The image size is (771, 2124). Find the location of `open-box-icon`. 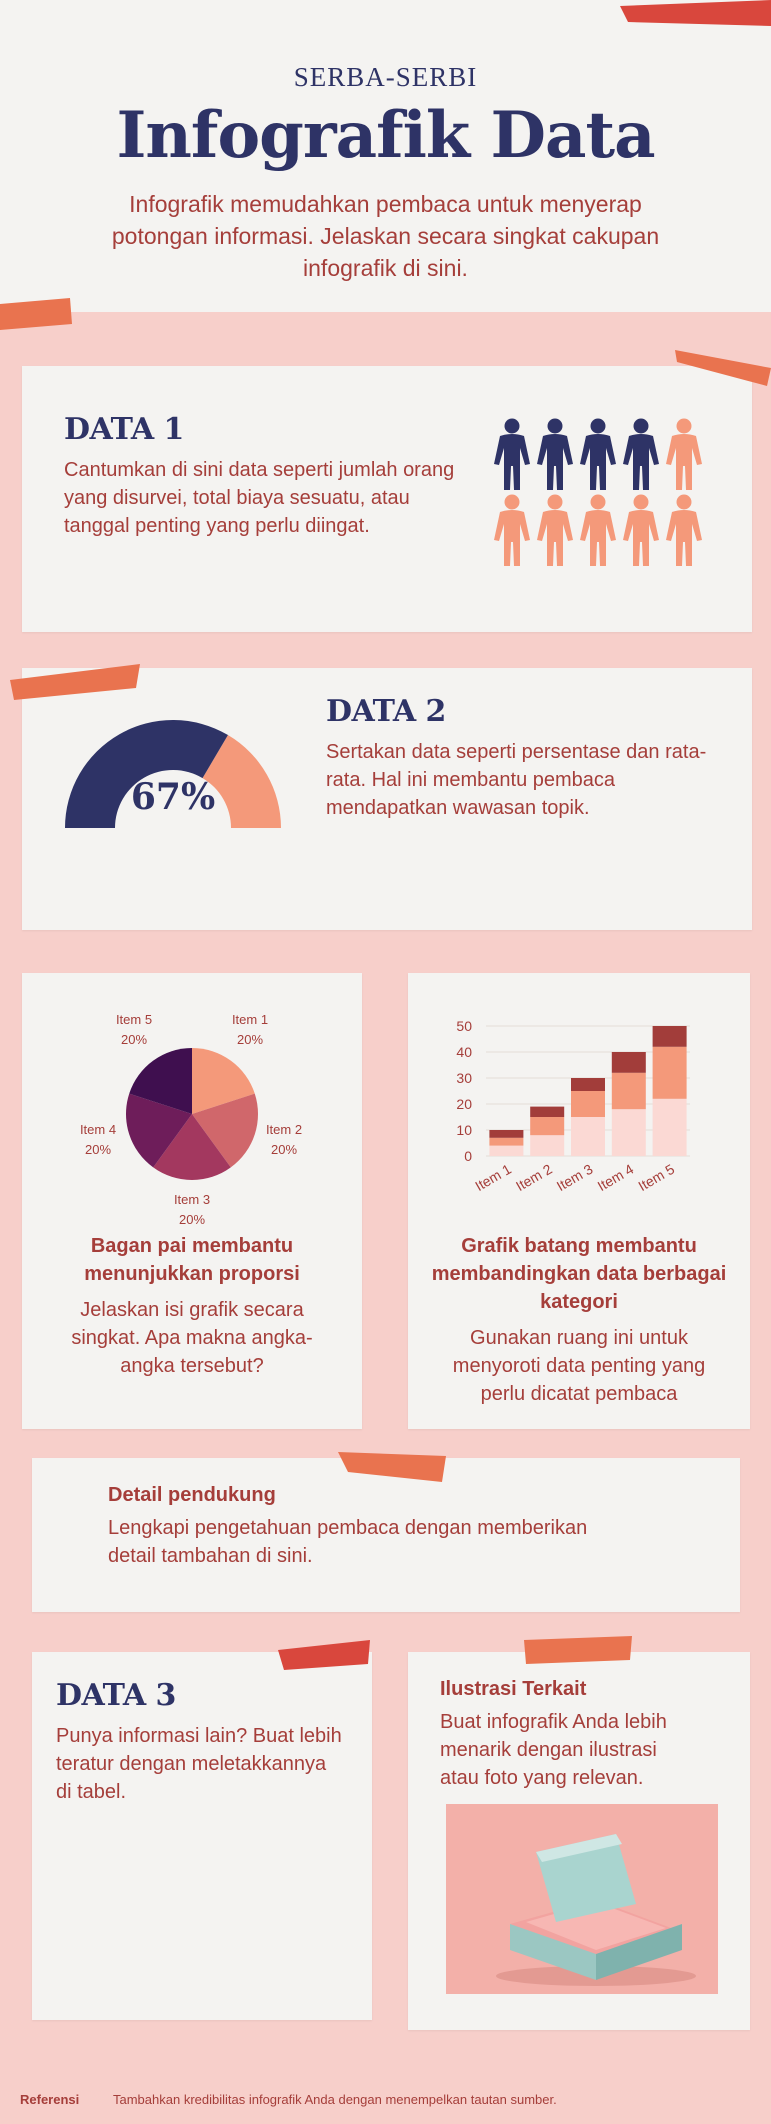

open-box-icon is located at coordinates (596, 1910).